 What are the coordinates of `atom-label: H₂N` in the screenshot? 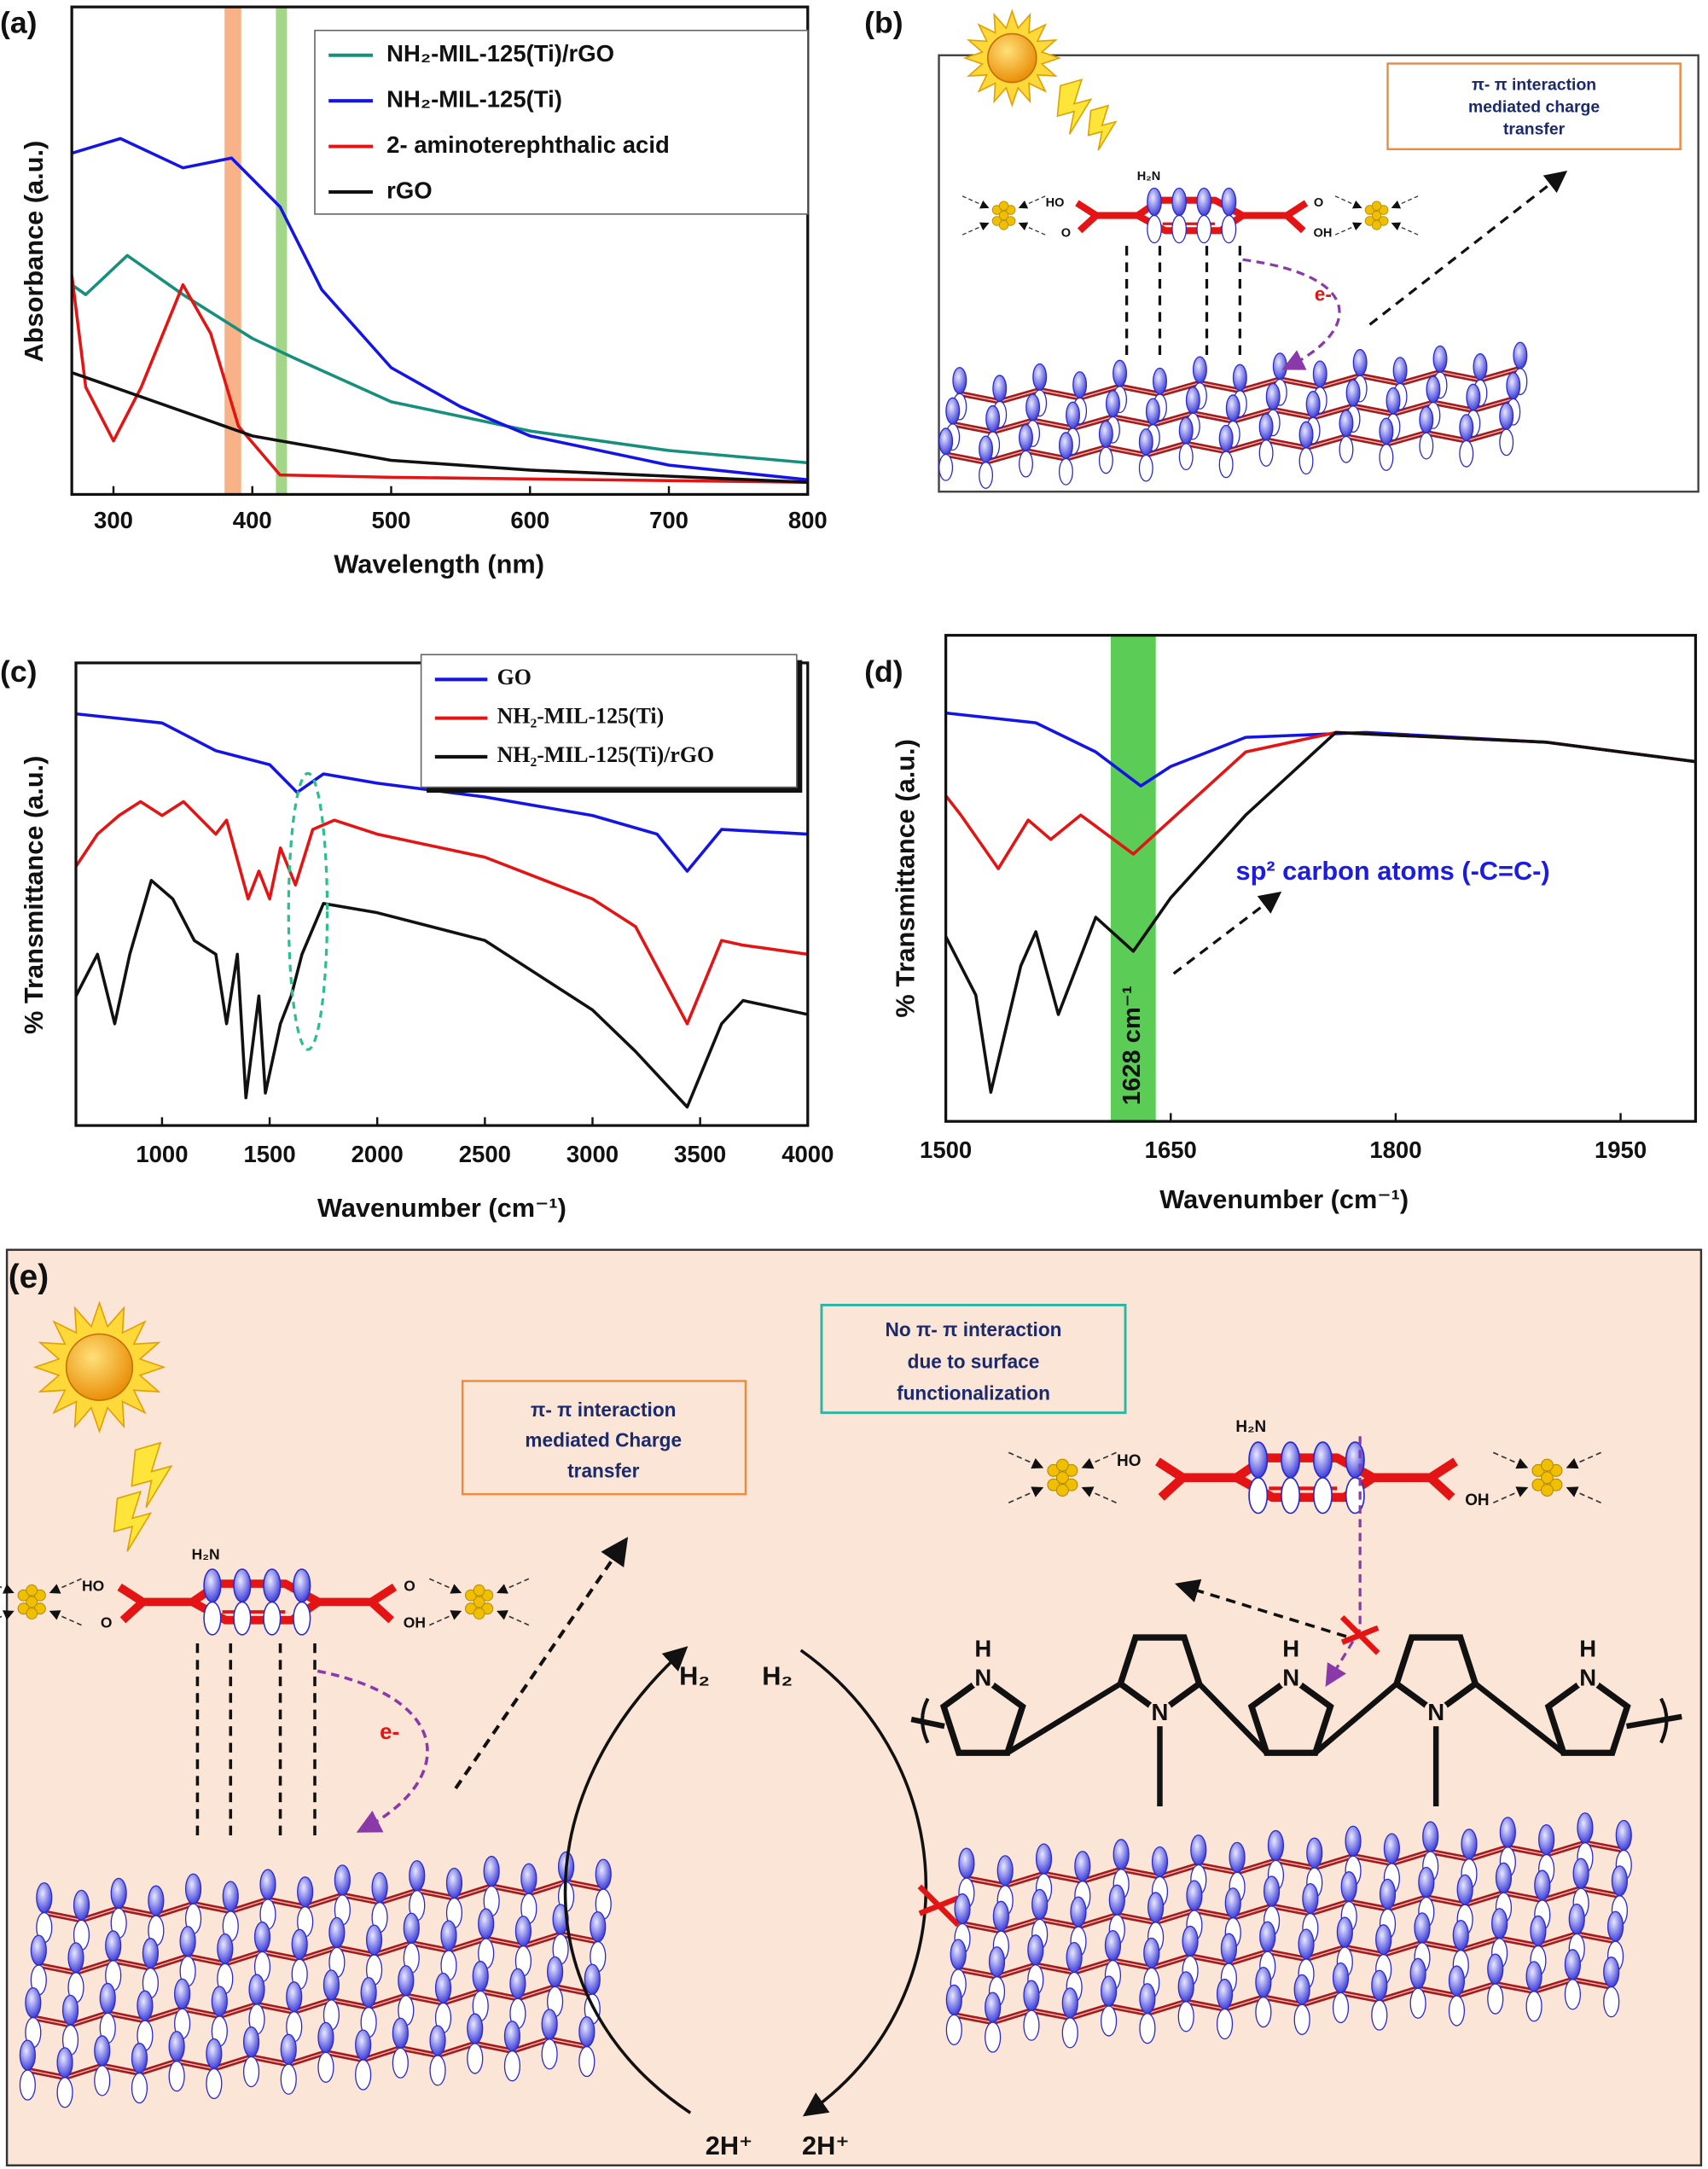 It's located at (1148, 176).